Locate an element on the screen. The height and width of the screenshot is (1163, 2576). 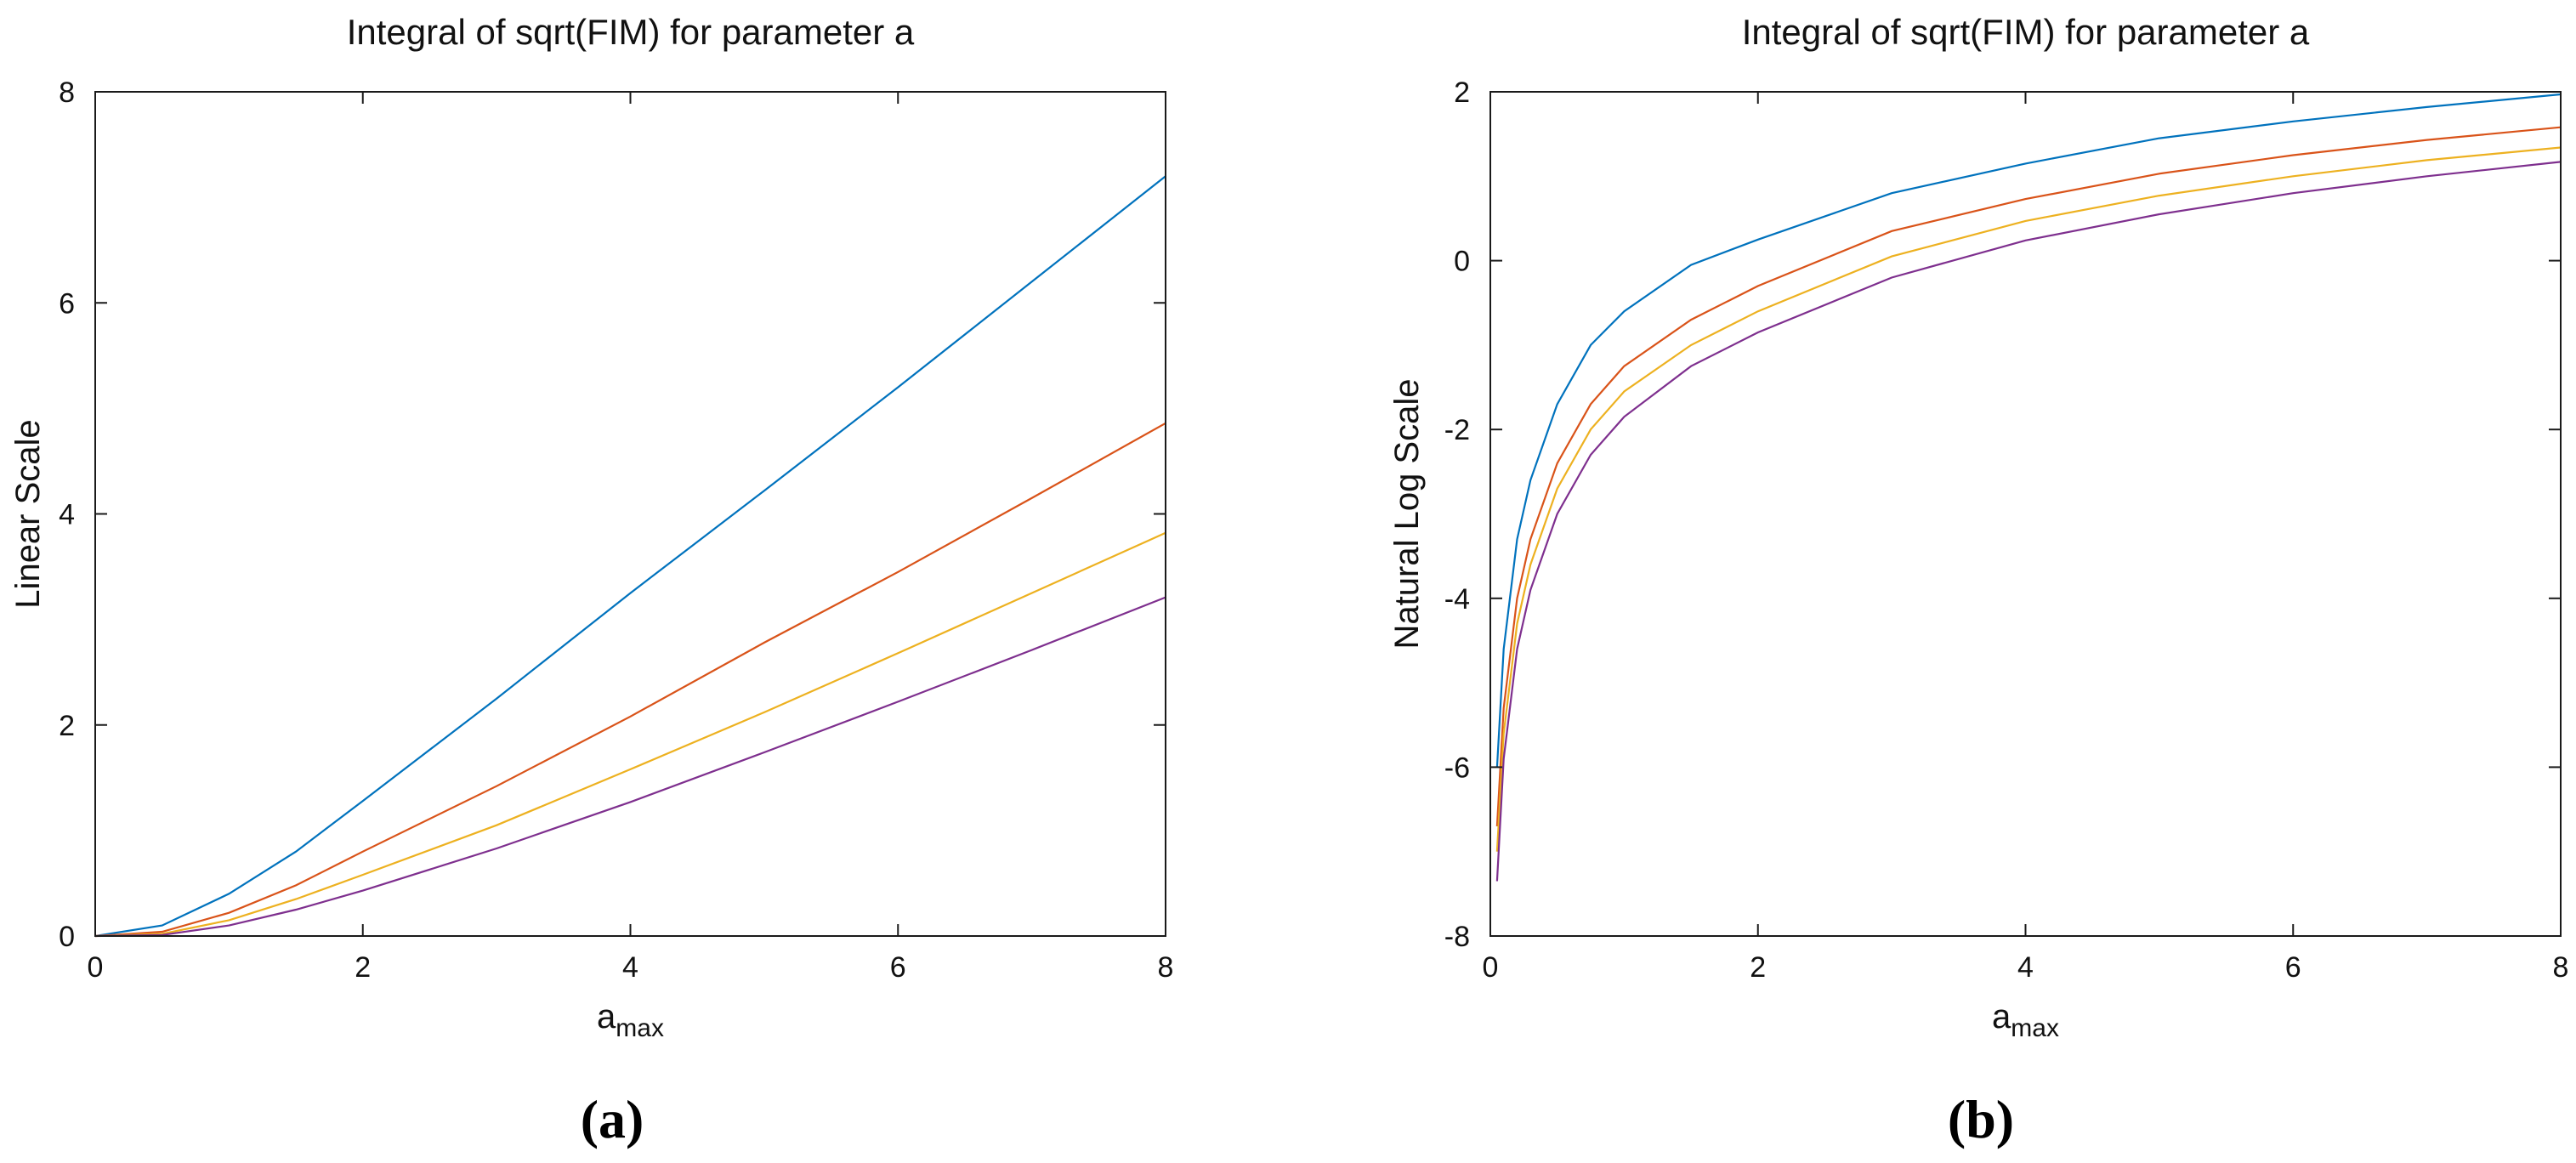
y-tick-label: -4 is located at coordinates (1457, 599).